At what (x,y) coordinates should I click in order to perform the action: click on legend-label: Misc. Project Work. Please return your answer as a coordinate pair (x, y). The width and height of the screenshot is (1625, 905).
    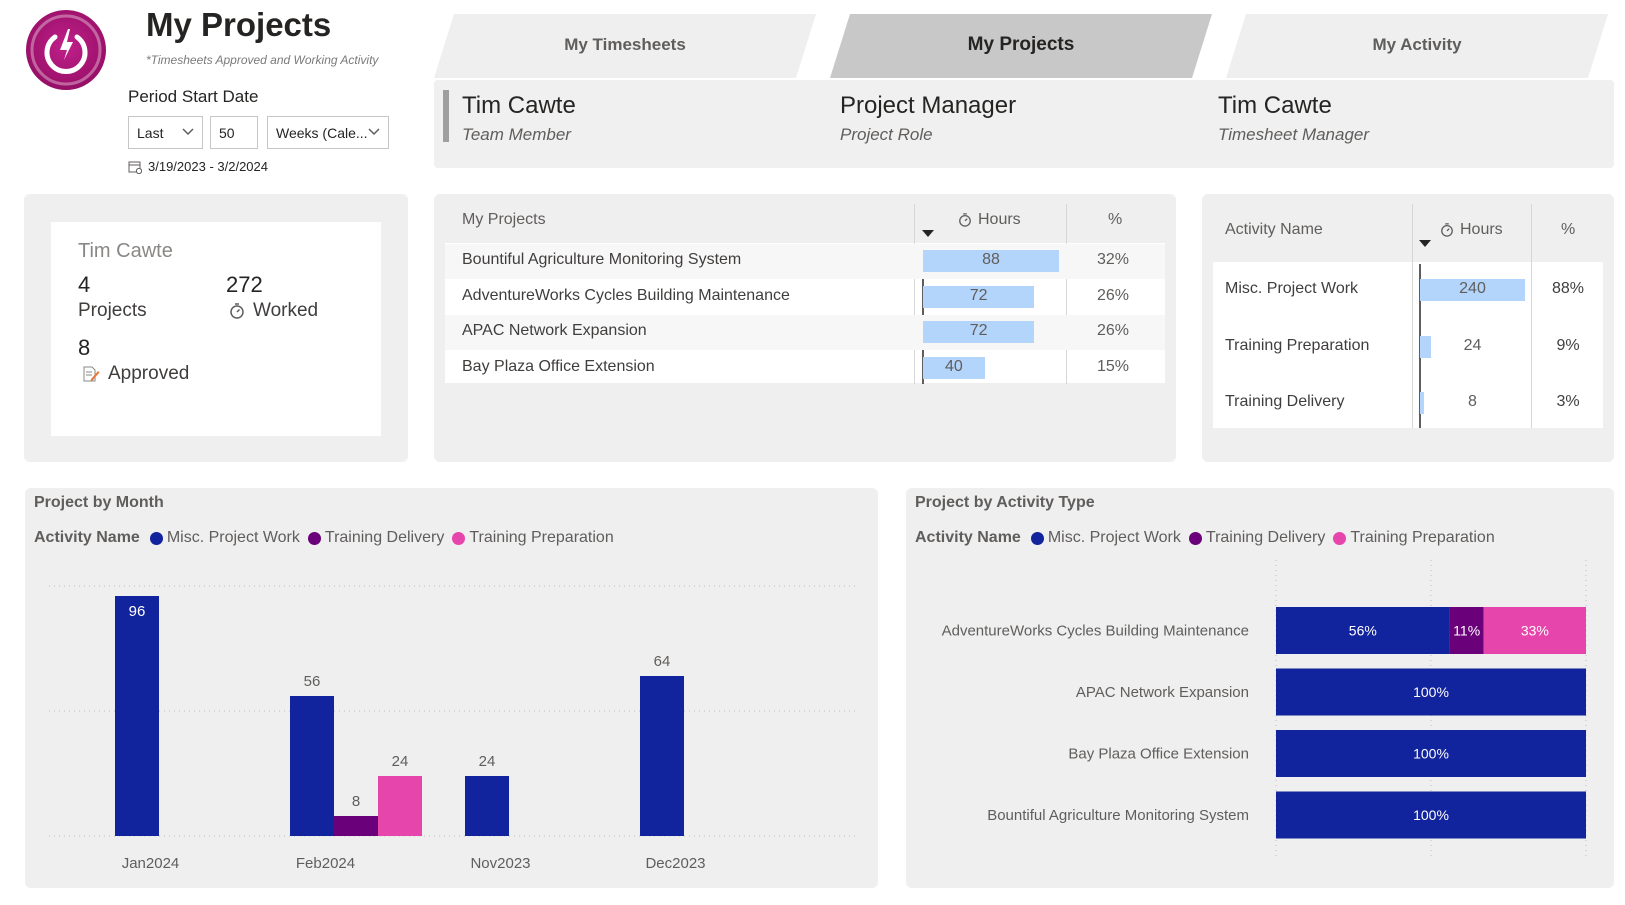
    Looking at the image, I should click on (233, 537).